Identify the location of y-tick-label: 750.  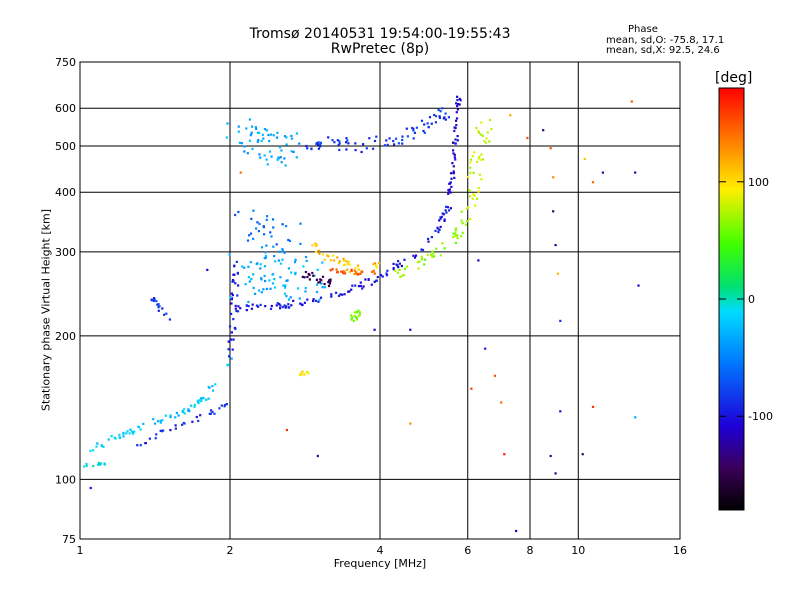
(65, 62).